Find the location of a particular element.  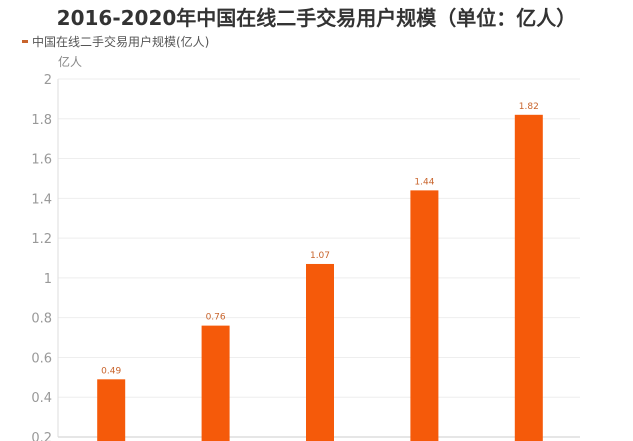

data-label: 0.49 is located at coordinates (111, 371).